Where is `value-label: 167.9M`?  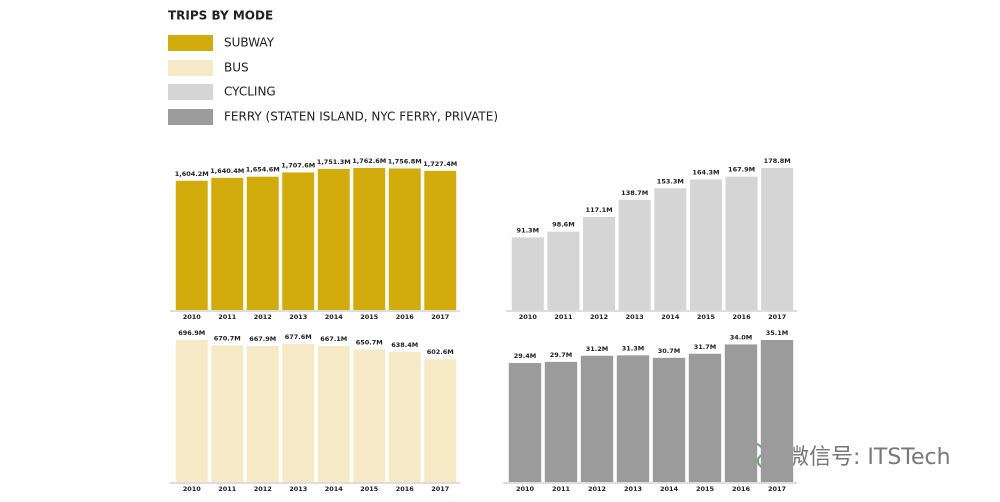 value-label: 167.9M is located at coordinates (741, 170).